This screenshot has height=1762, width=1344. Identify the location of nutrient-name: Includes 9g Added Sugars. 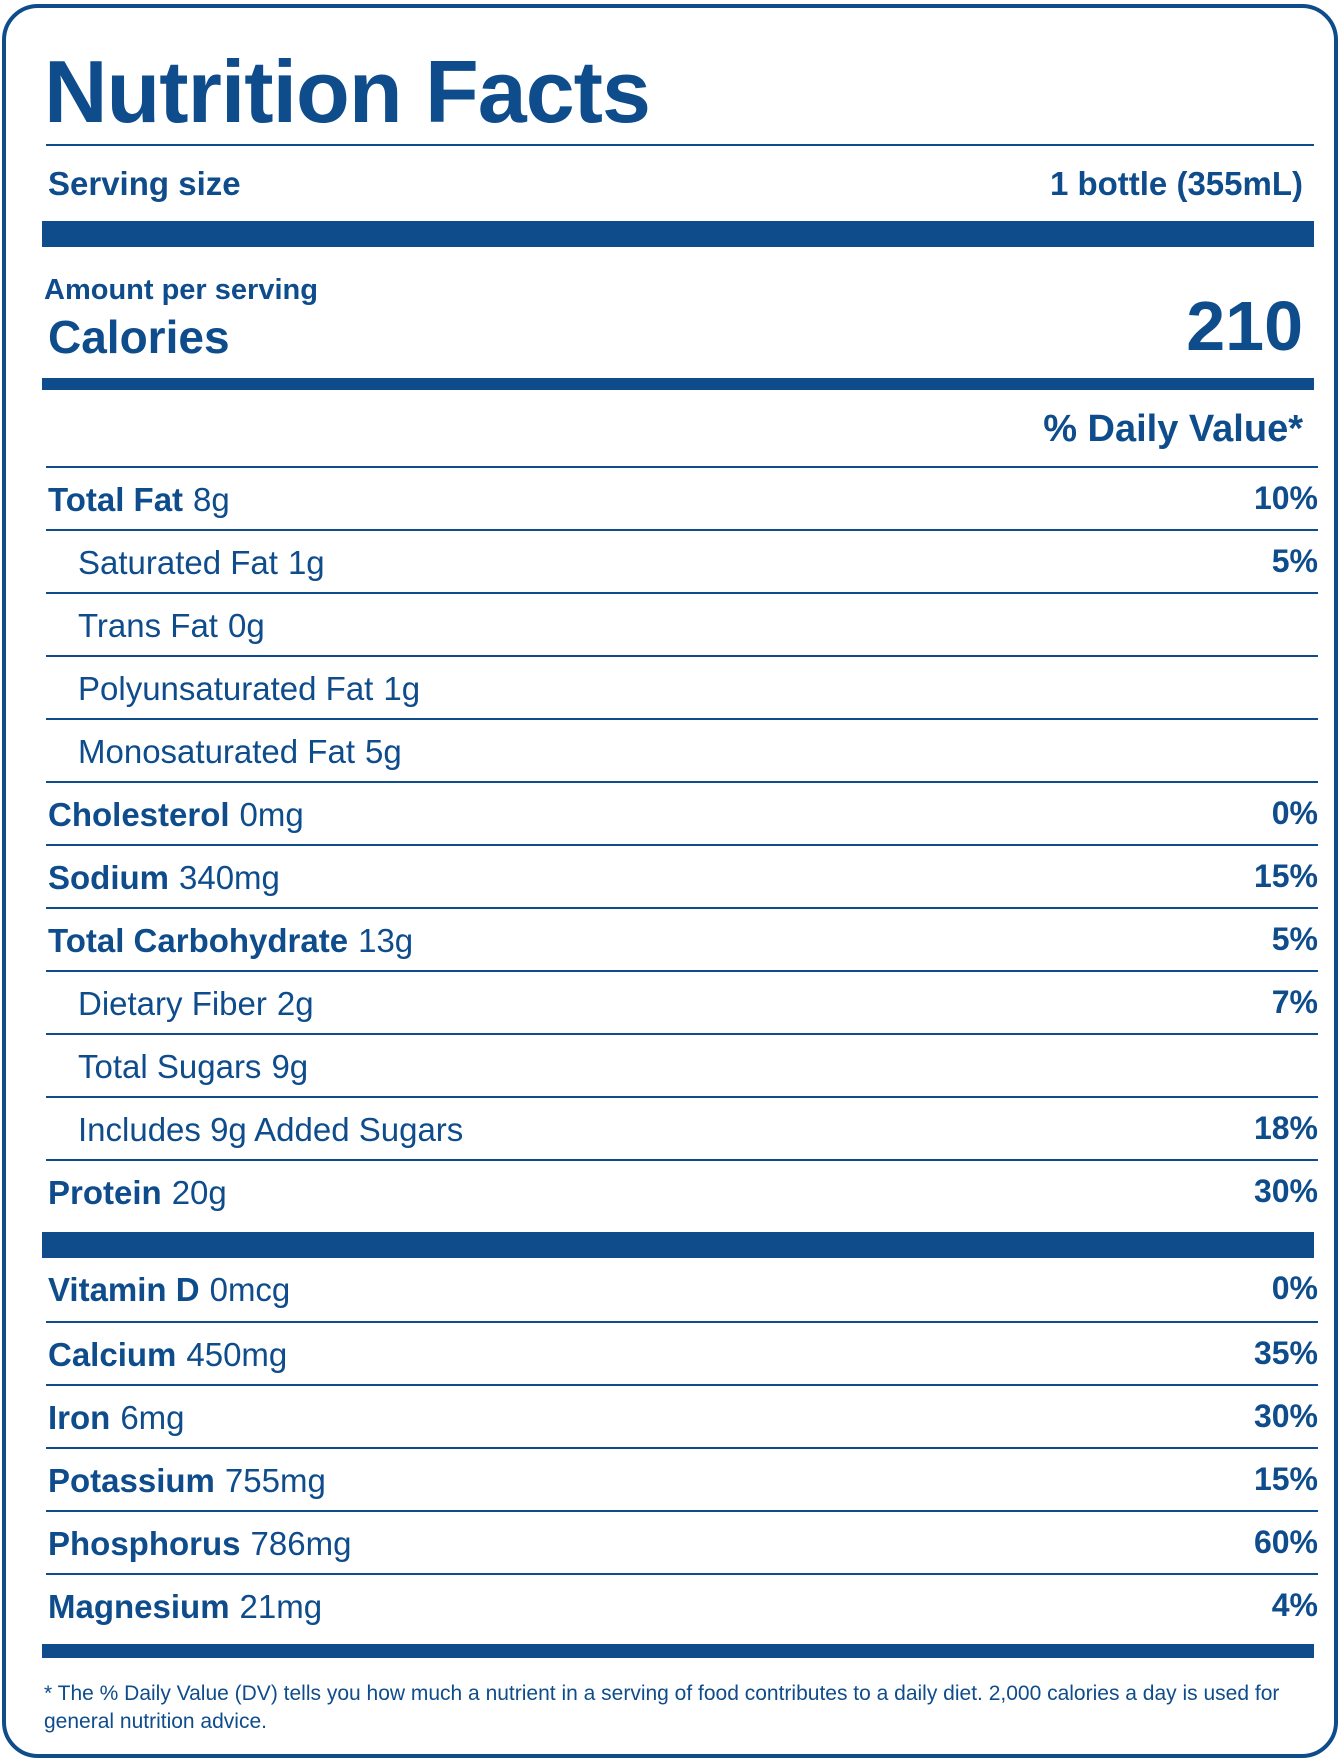
(271, 1129).